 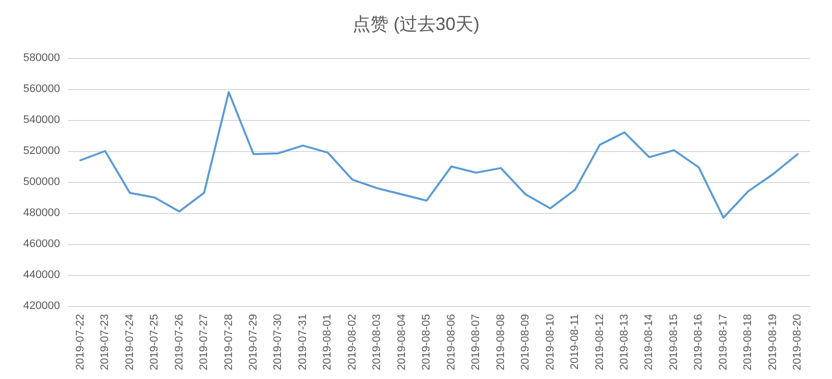 What do you see at coordinates (649, 342) in the screenshot?
I see `x-tick-label: 2019-08-14` at bounding box center [649, 342].